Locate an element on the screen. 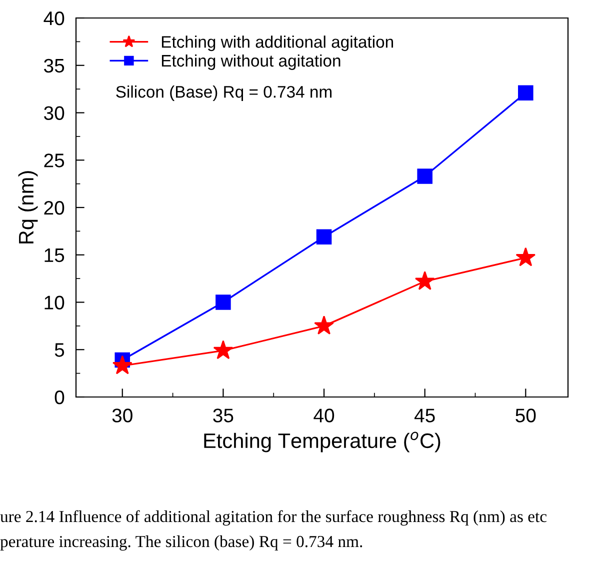 The height and width of the screenshot is (563, 594). x-tick-label: 35 is located at coordinates (223, 415).